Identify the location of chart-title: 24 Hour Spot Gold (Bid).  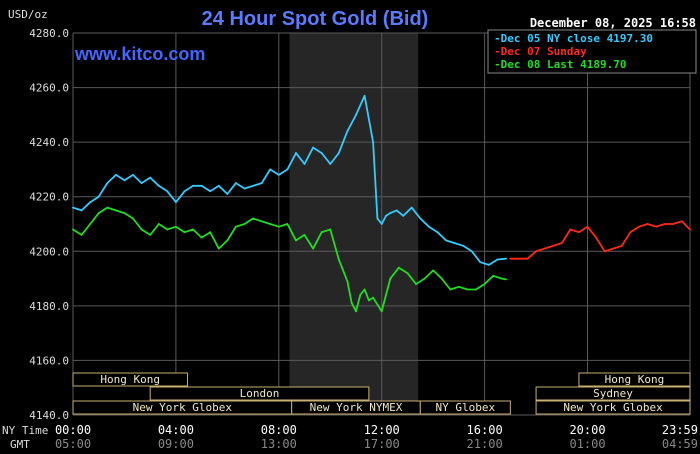
(315, 19).